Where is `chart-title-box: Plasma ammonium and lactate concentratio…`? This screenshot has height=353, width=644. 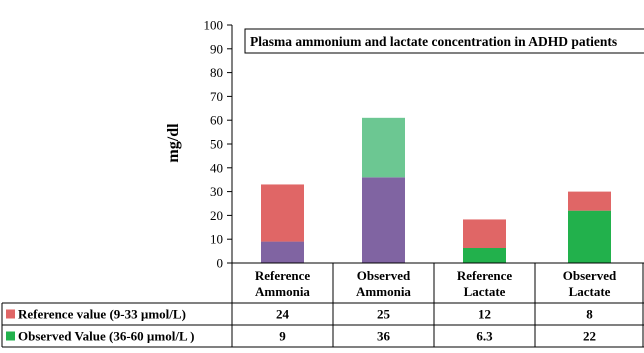 chart-title-box: Plasma ammonium and lactate concentratio… is located at coordinates (444, 41).